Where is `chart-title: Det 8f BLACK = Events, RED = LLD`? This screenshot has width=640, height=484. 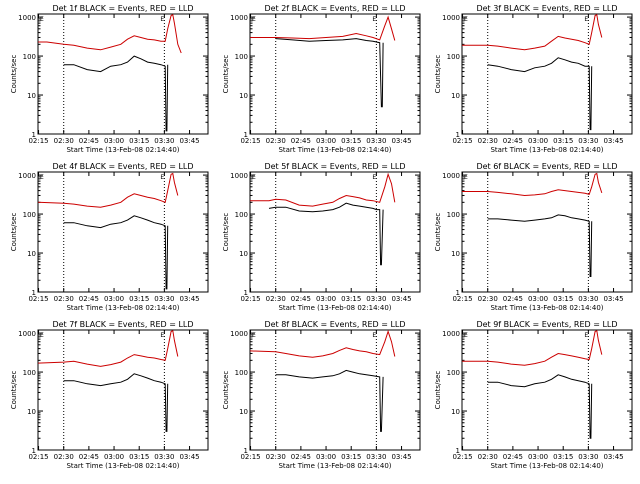 chart-title: Det 8f BLACK = Events, RED = LLD is located at coordinates (334, 324).